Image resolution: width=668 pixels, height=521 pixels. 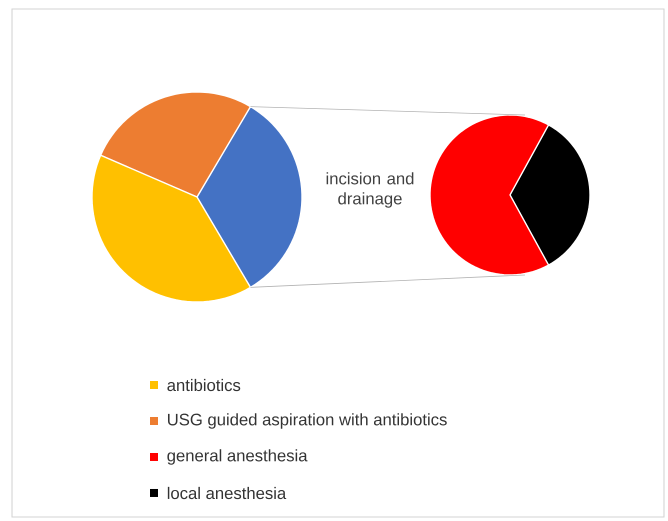 I want to click on legend-label: general anesthesia, so click(x=237, y=457).